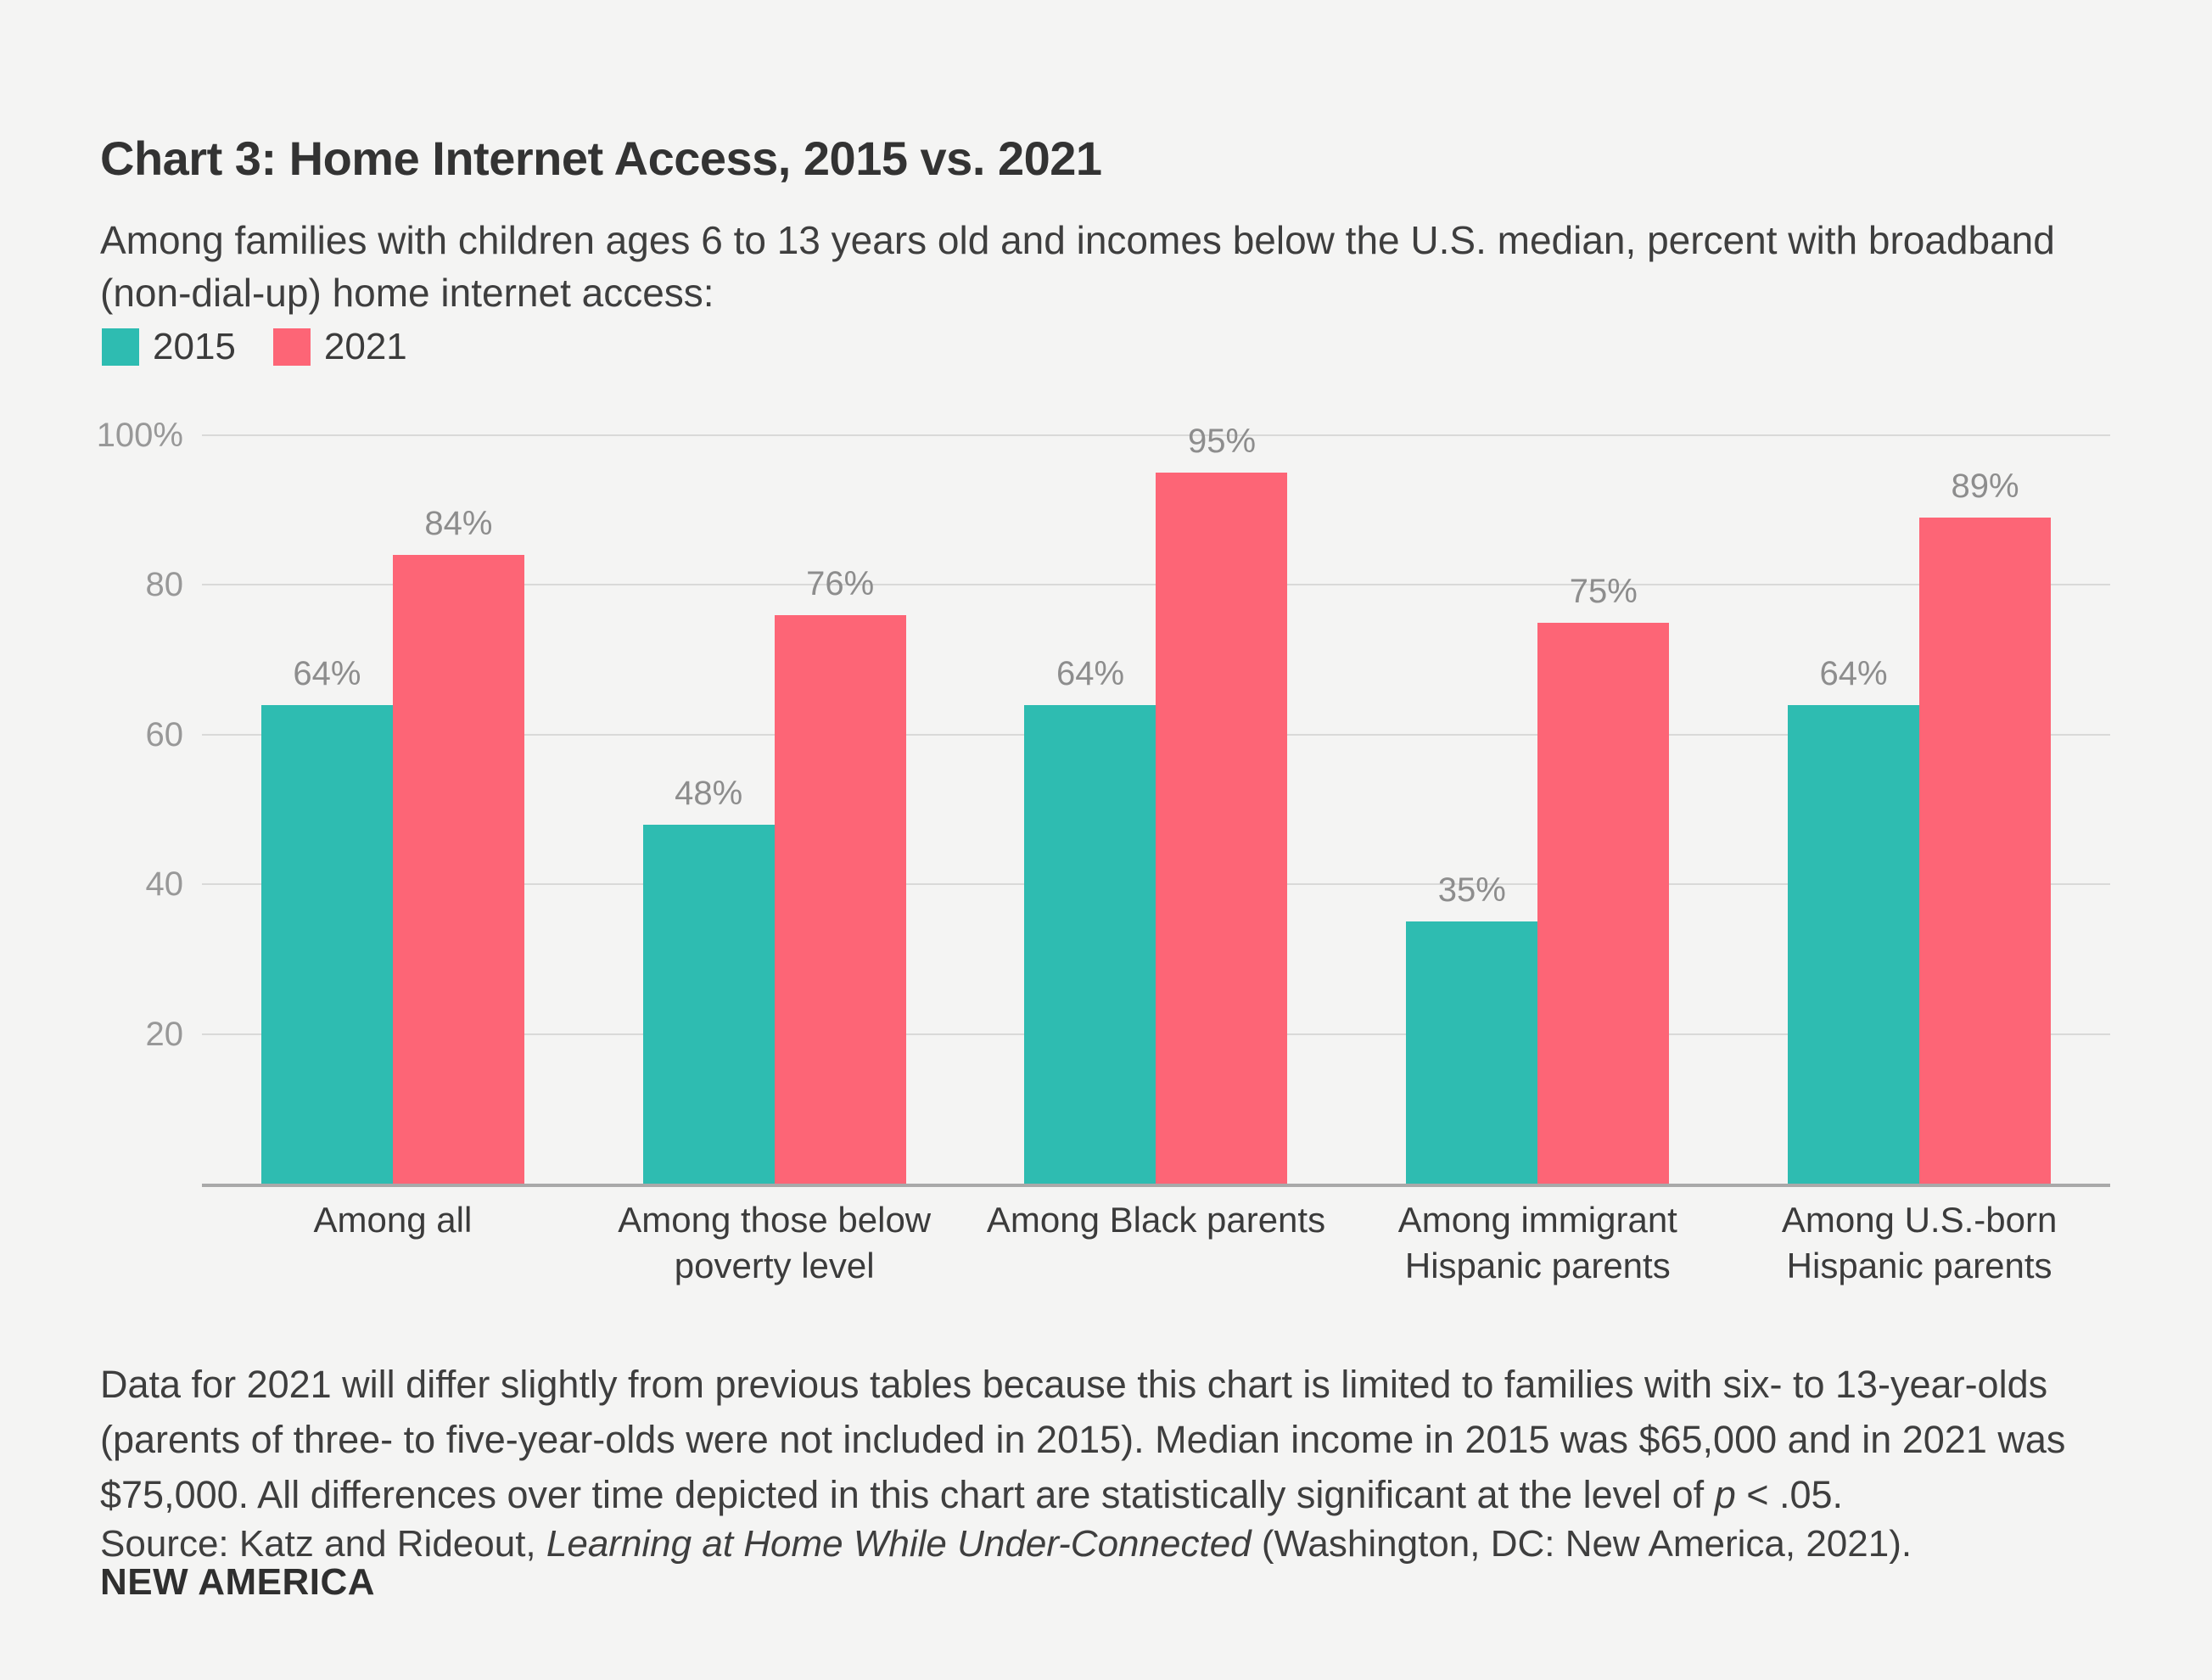  What do you see at coordinates (194, 346) in the screenshot?
I see `legend-label: 2015` at bounding box center [194, 346].